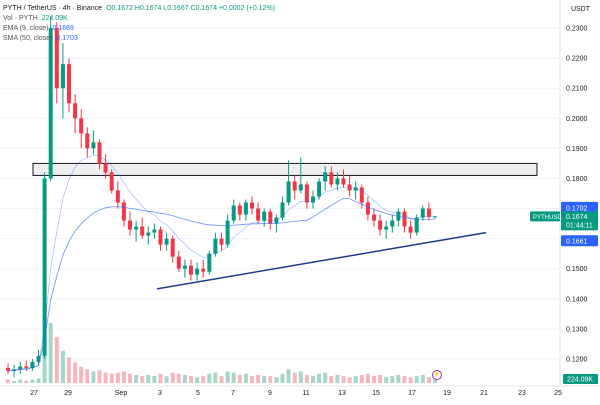  Describe the element at coordinates (300, 391) in the screenshot. I see `time-axis: 27 29 Sep 3 5 7 9 11 13 15 17 19 21 23 25` at that location.